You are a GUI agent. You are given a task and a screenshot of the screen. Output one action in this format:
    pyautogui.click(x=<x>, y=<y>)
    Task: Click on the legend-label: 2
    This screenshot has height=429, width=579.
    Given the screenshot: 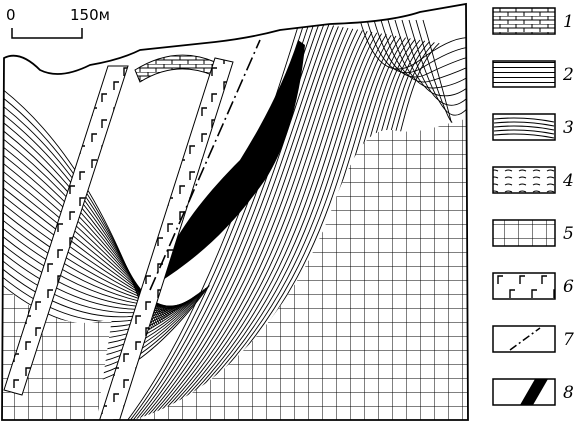 What is the action you would take?
    pyautogui.click(x=568, y=75)
    